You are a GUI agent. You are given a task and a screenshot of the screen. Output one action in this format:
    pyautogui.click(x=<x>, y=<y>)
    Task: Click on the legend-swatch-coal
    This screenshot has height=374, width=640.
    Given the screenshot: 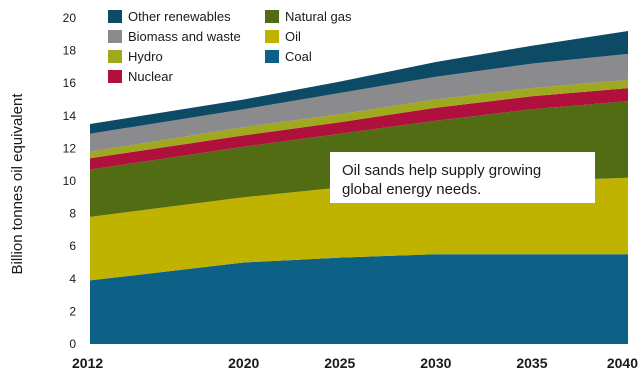 What is the action you would take?
    pyautogui.click(x=272, y=56)
    